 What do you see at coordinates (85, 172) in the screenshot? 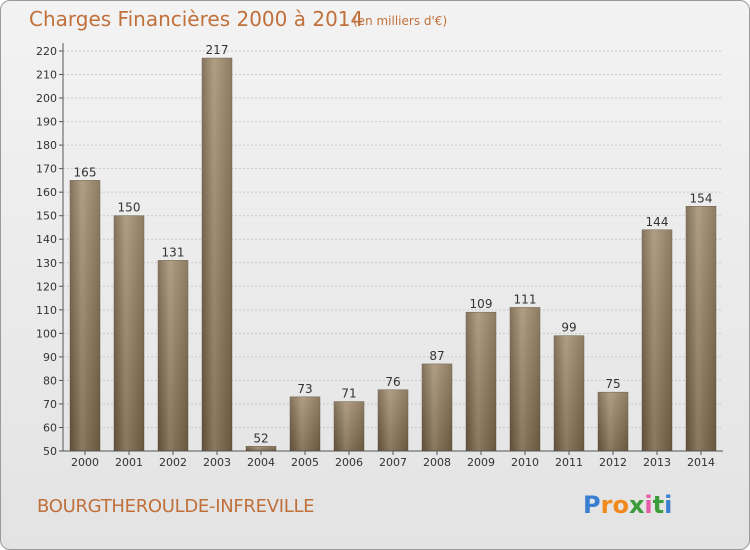
I see `bar-value-label: 165` at bounding box center [85, 172].